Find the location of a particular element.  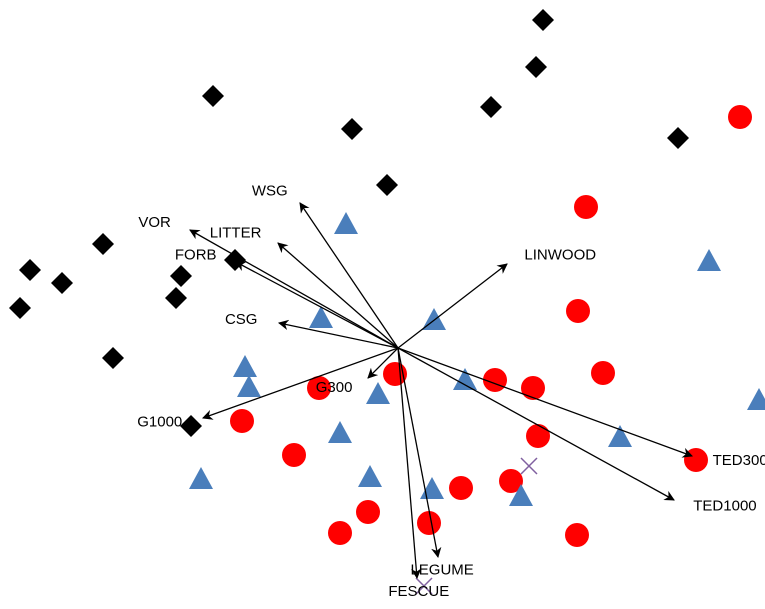

vector-label: VOR is located at coordinates (154, 222).